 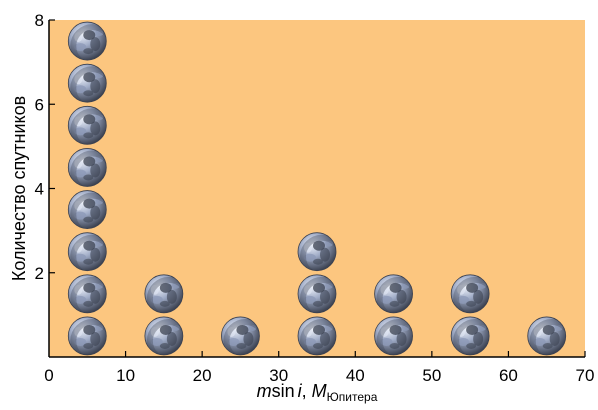 What do you see at coordinates (125, 375) in the screenshot?
I see `x-tick-label: 10` at bounding box center [125, 375].